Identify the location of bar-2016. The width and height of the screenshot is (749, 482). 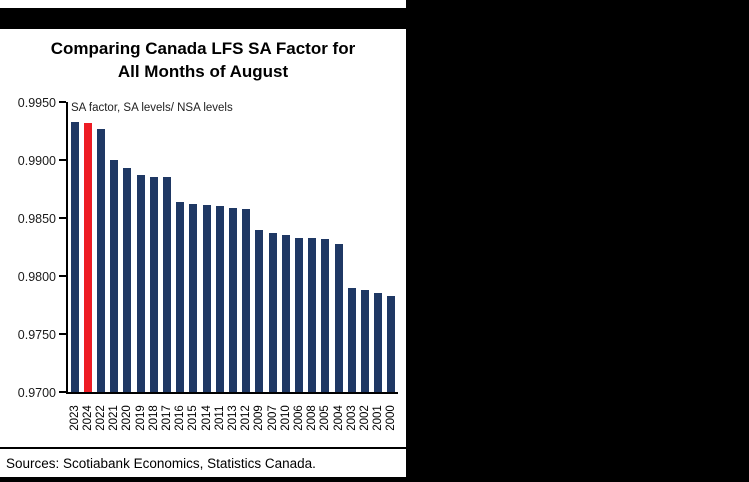
(180, 296).